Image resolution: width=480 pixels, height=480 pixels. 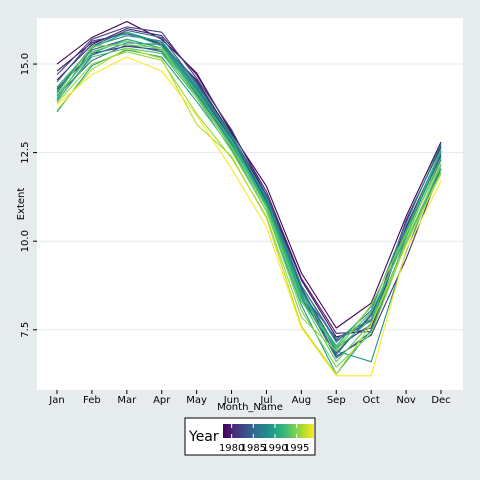 What do you see at coordinates (92, 400) in the screenshot?
I see `x-tick-label: Feb` at bounding box center [92, 400].